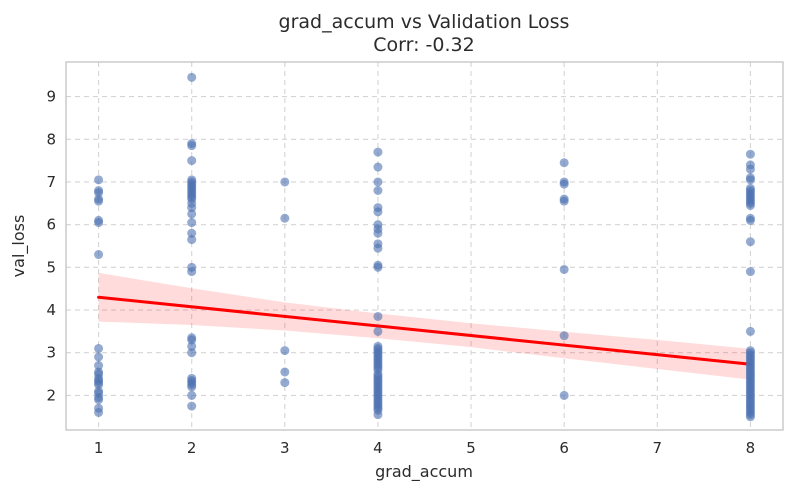 The image size is (800, 500). Describe the element at coordinates (751, 448) in the screenshot. I see `x-tick-label: 8` at that location.